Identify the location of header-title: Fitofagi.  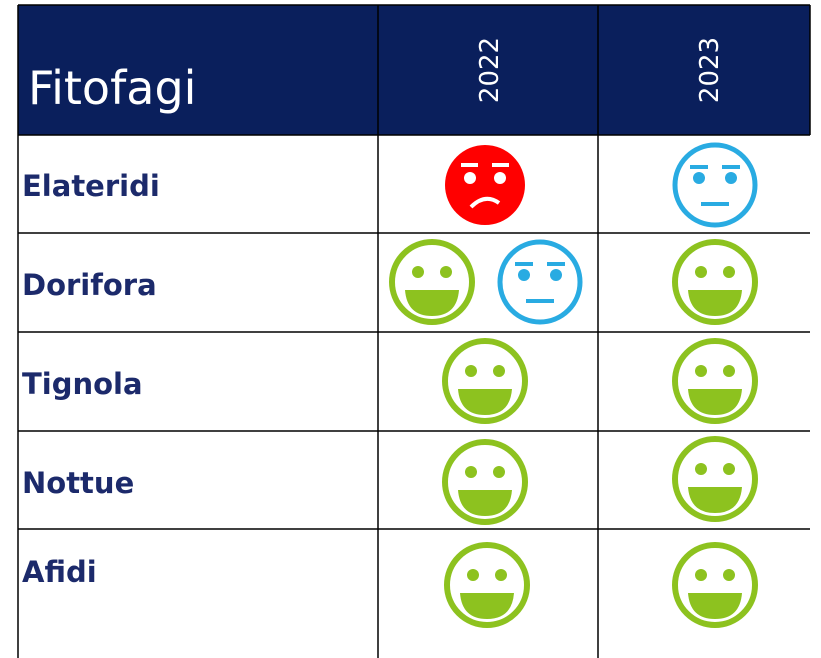
(112, 88).